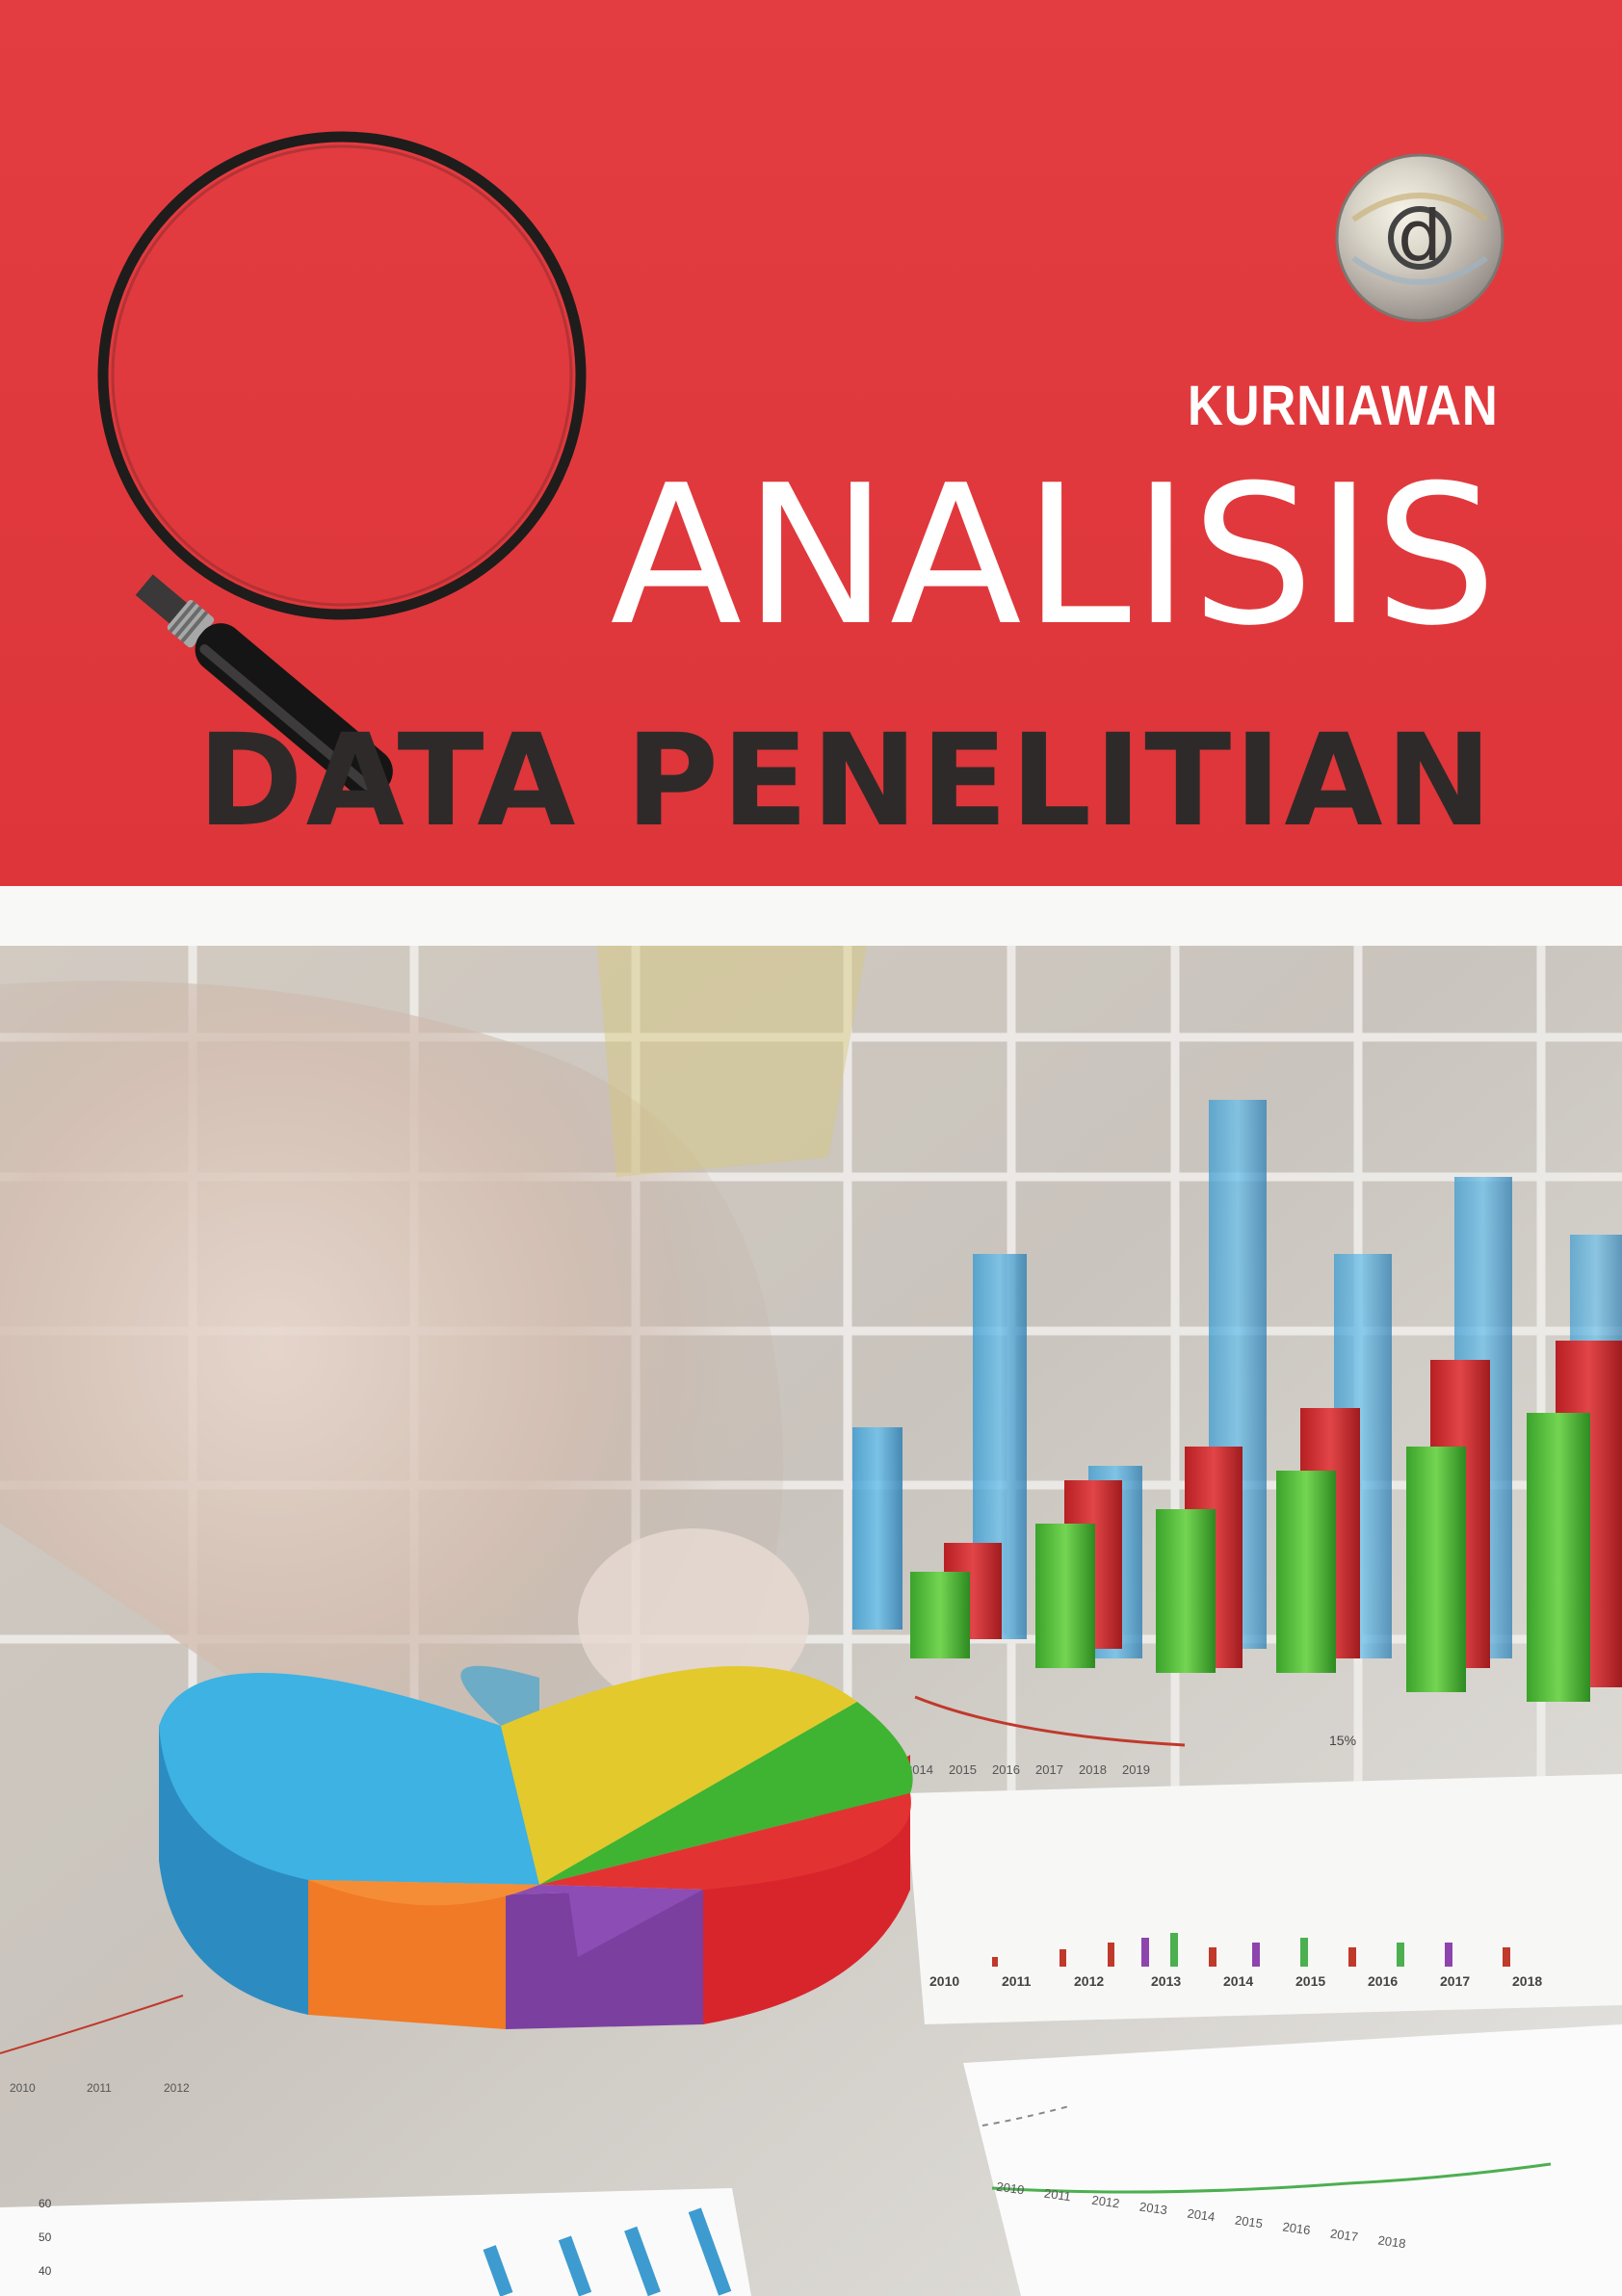 The image size is (1622, 2296). I want to click on left-chart-years: 2010 2011 2012, so click(100, 2088).